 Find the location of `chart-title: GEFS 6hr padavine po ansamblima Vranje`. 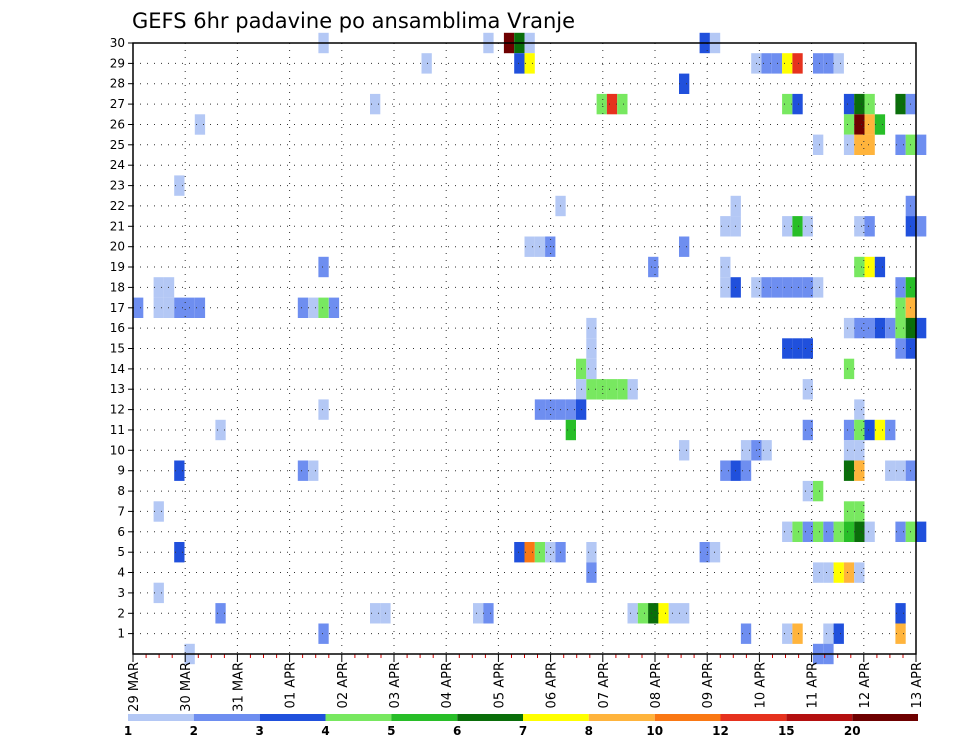

chart-title: GEFS 6hr padavine po ansamblima Vranje is located at coordinates (353, 21).